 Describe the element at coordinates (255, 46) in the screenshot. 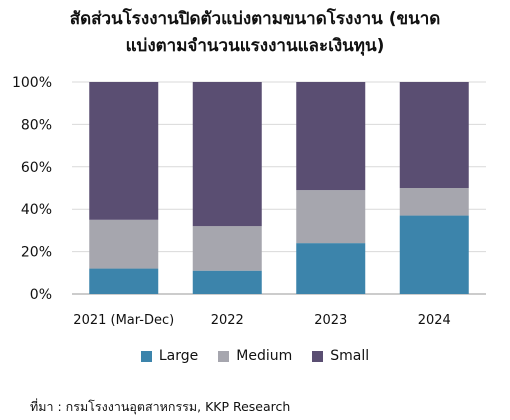

I see `chart-title-line-2: แบ่งตามจำนวนแรงงานและเงินทุน)` at that location.